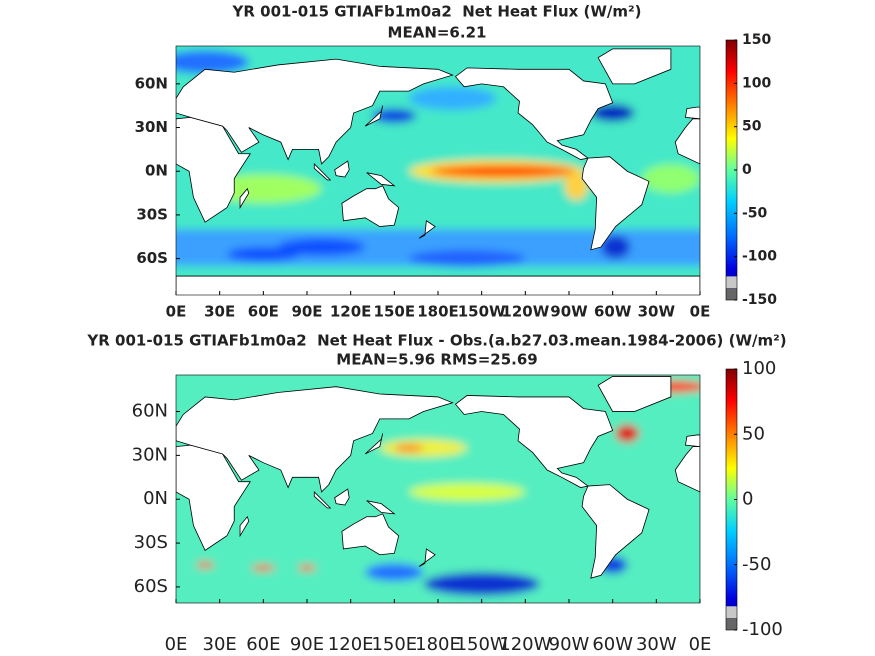  I want to click on panel-subtitle: MEAN=5.96 RMS=25.69, so click(436, 360).